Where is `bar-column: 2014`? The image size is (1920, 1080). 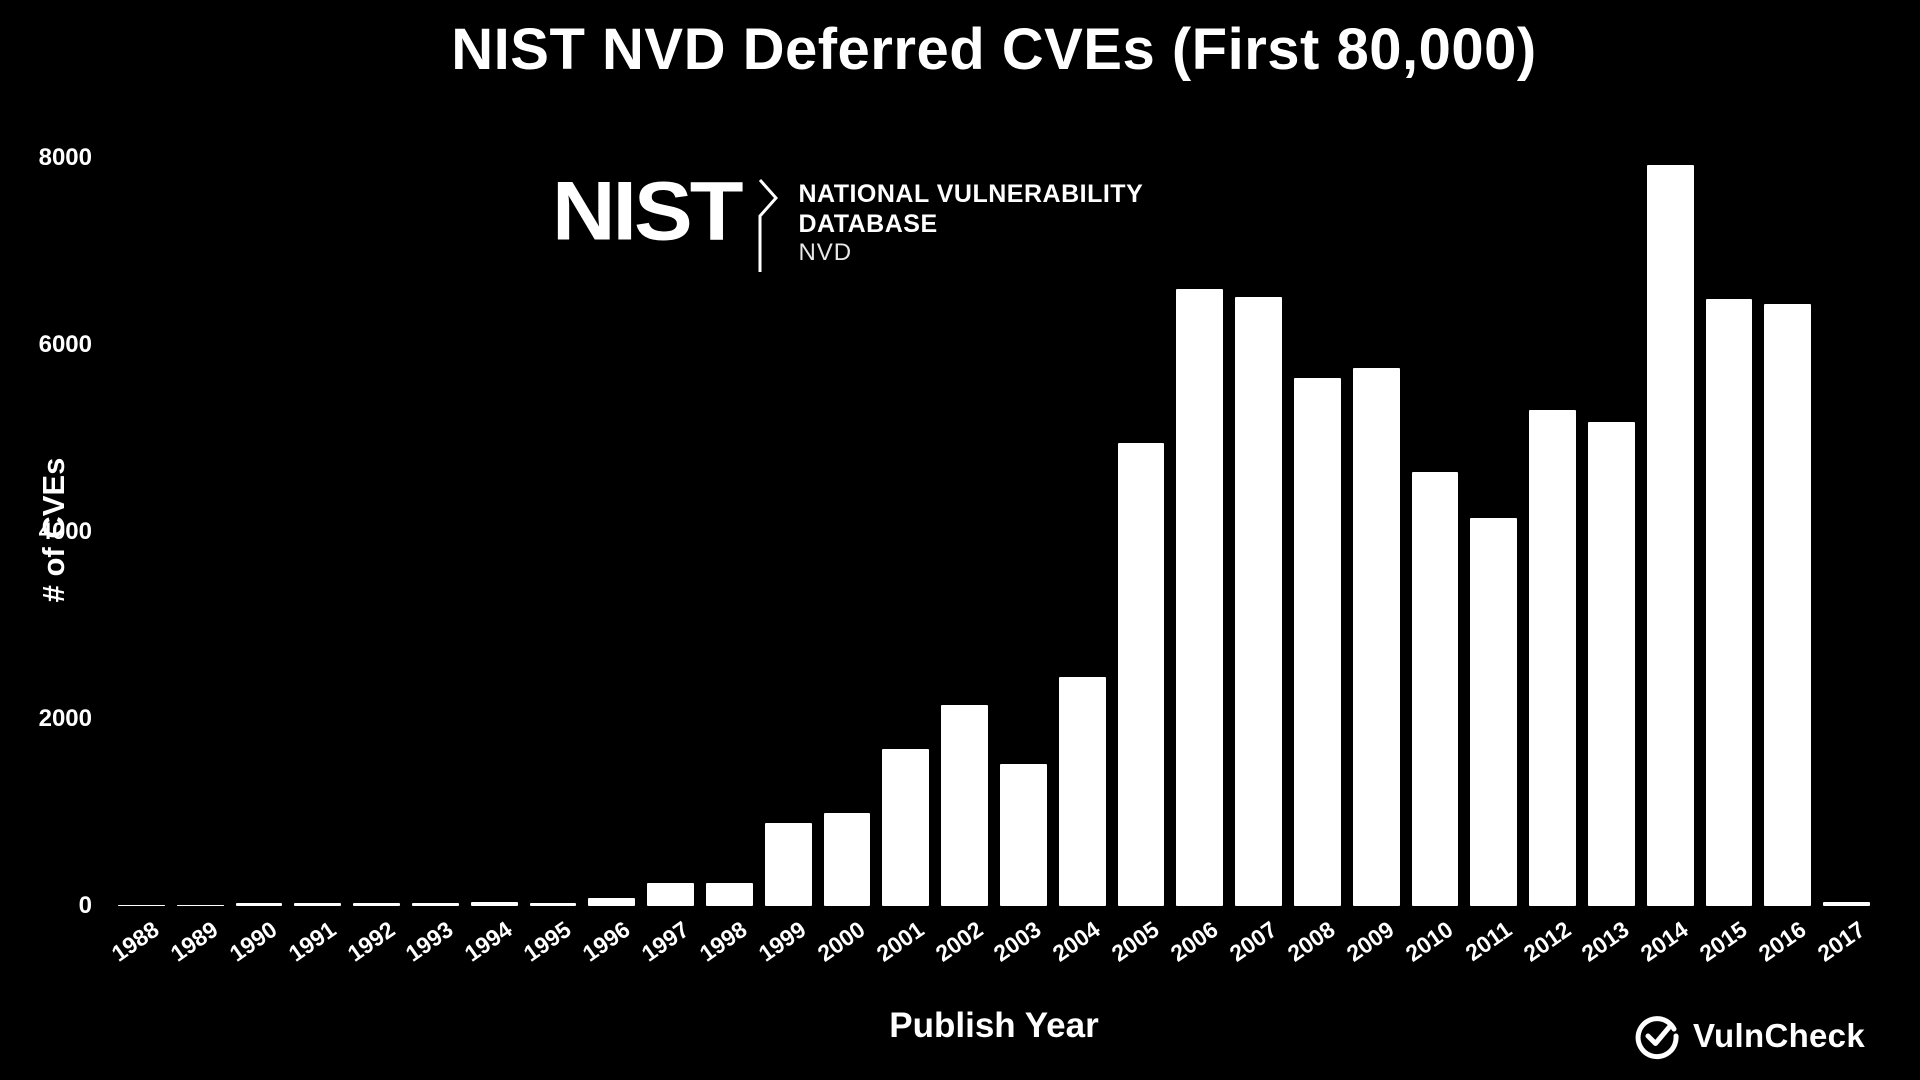
bar-column: 2014 is located at coordinates (1665, 562).